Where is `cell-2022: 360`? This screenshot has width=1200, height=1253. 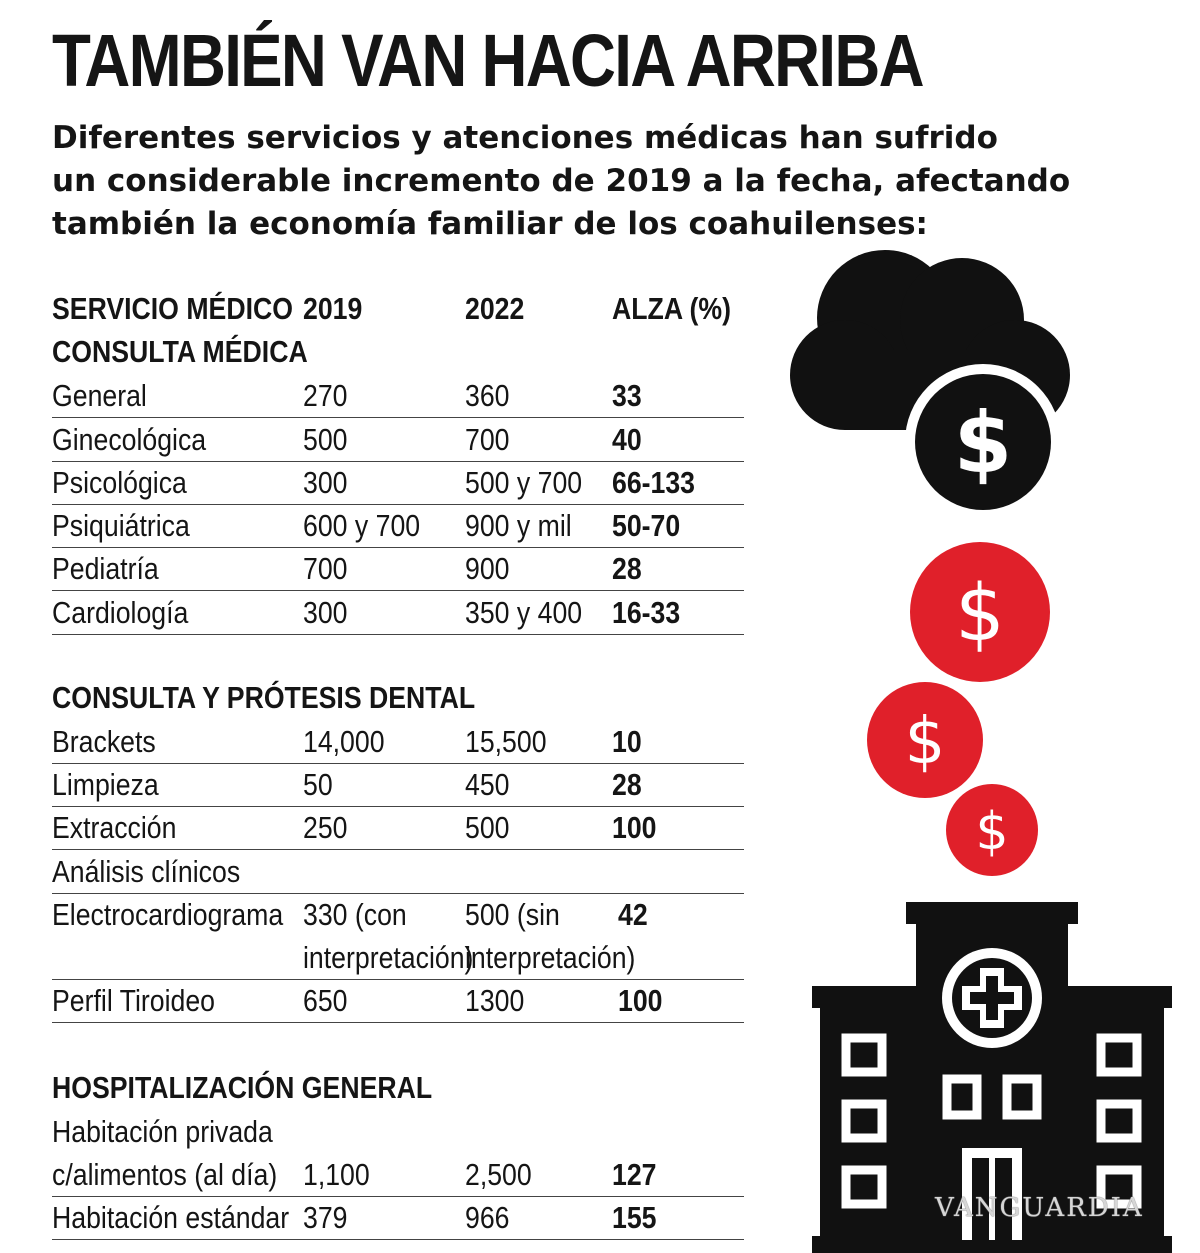 cell-2022: 360 is located at coordinates (487, 395).